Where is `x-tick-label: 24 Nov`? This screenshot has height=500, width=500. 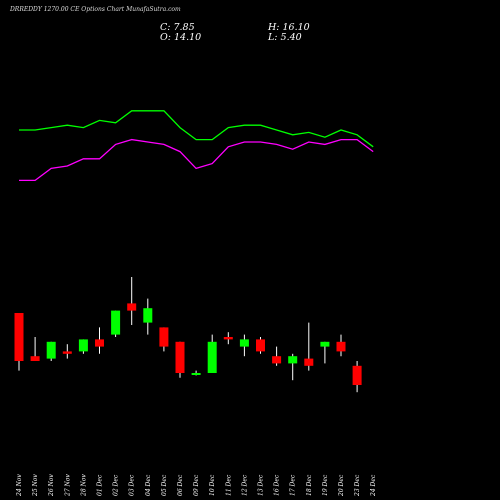
x-tick-label: 24 Nov is located at coordinates (19, 485).